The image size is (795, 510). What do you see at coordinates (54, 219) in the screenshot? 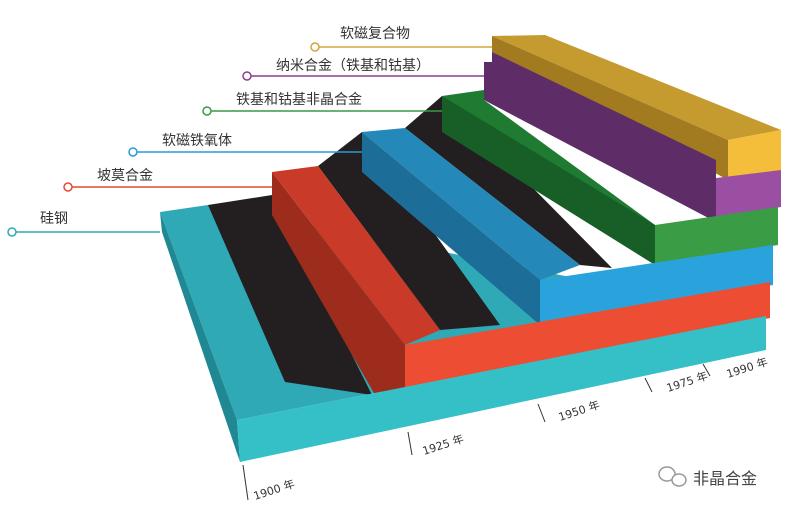
I see `layer-label: 硅钢` at bounding box center [54, 219].